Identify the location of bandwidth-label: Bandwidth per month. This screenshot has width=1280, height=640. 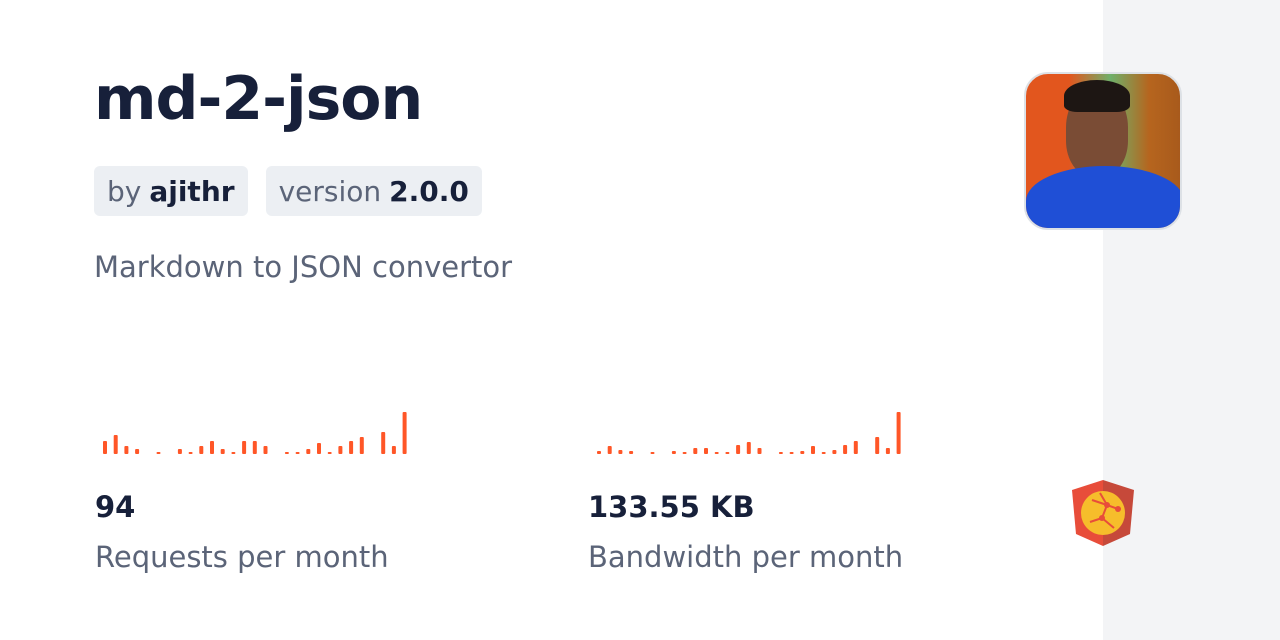
(746, 557).